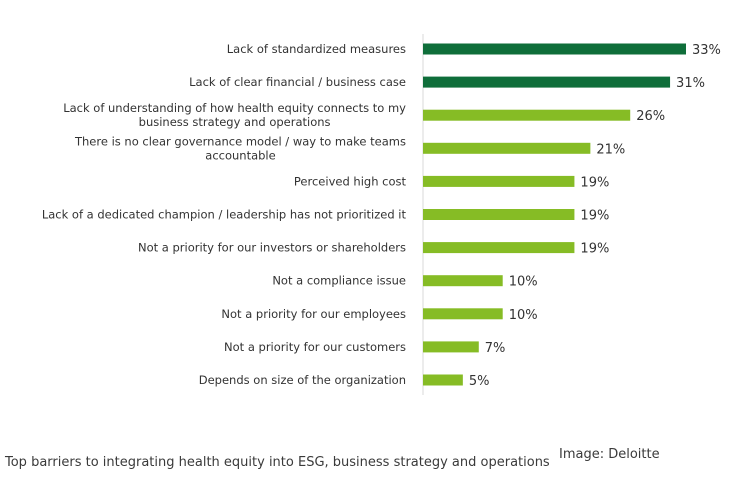  Describe the element at coordinates (316, 49) in the screenshot. I see `category-label: Lack of standardized measures` at that location.